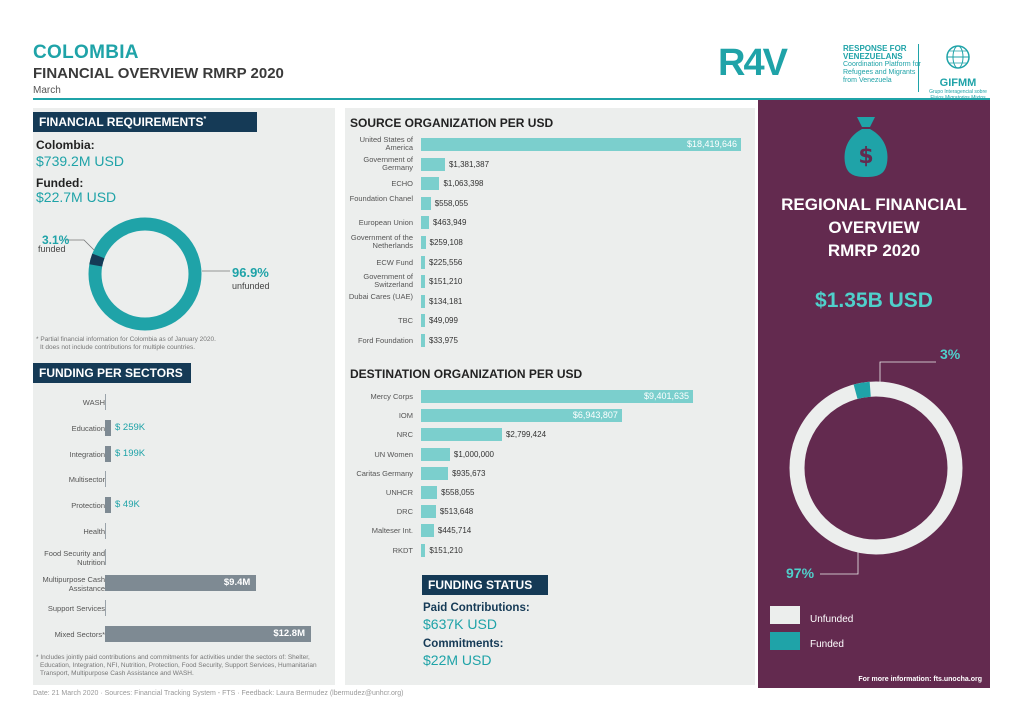  Describe the element at coordinates (158, 73) in the screenshot. I see `page-subtitle: FINANCIAL OVERVIEW RMRP 2020` at that location.